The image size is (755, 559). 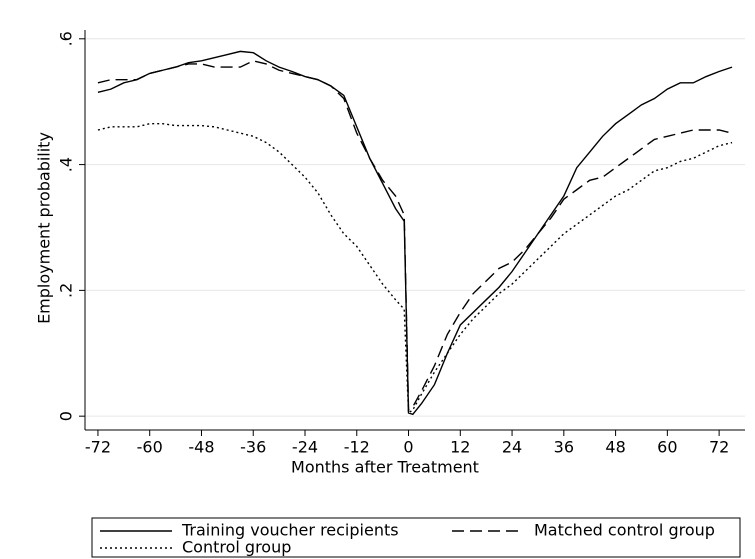 What do you see at coordinates (305, 447) in the screenshot?
I see `x-tick-label: -24` at bounding box center [305, 447].